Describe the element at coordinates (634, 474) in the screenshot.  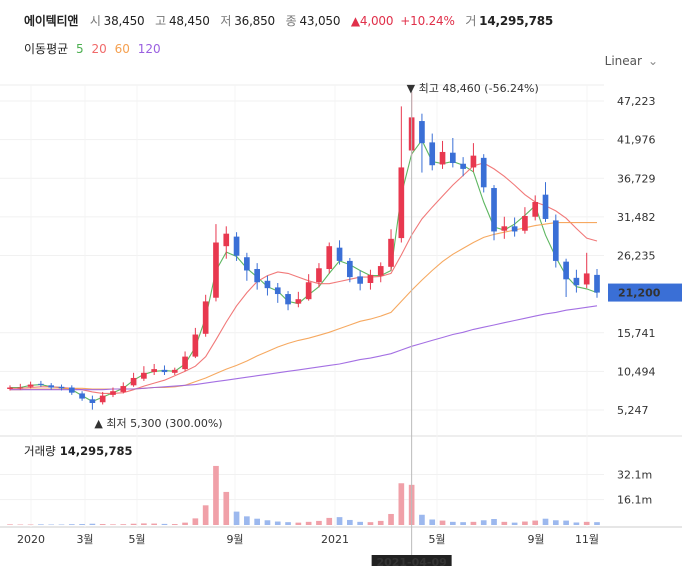
I see `vol-tick-label: 32.1m` at that location.